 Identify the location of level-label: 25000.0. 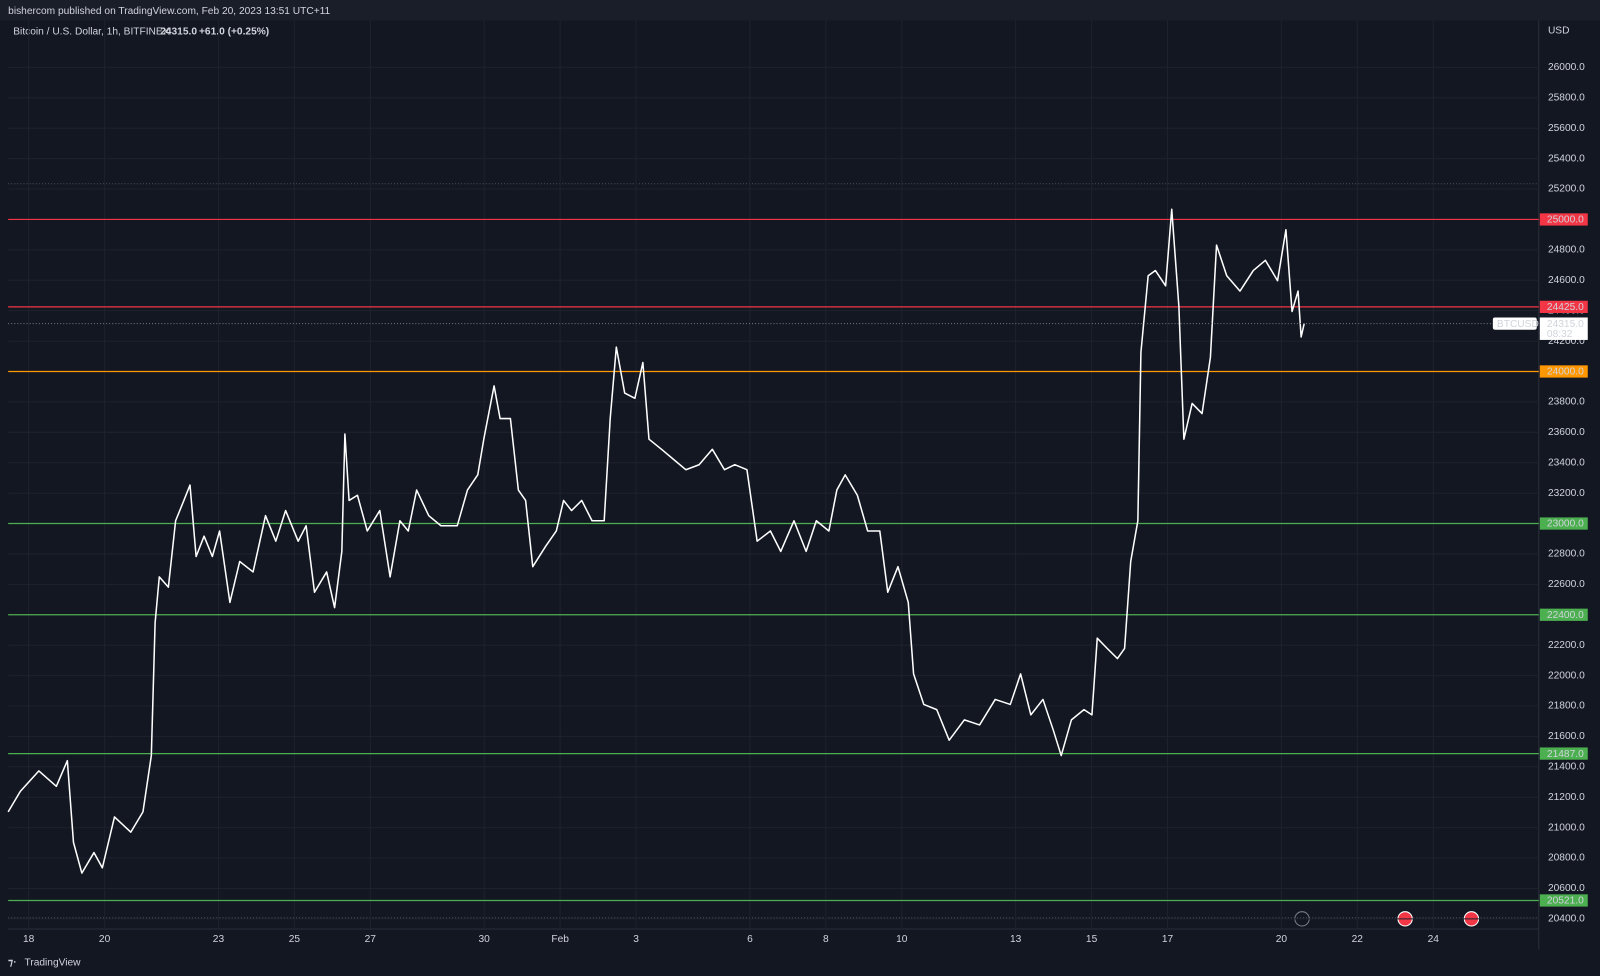
(1565, 220).